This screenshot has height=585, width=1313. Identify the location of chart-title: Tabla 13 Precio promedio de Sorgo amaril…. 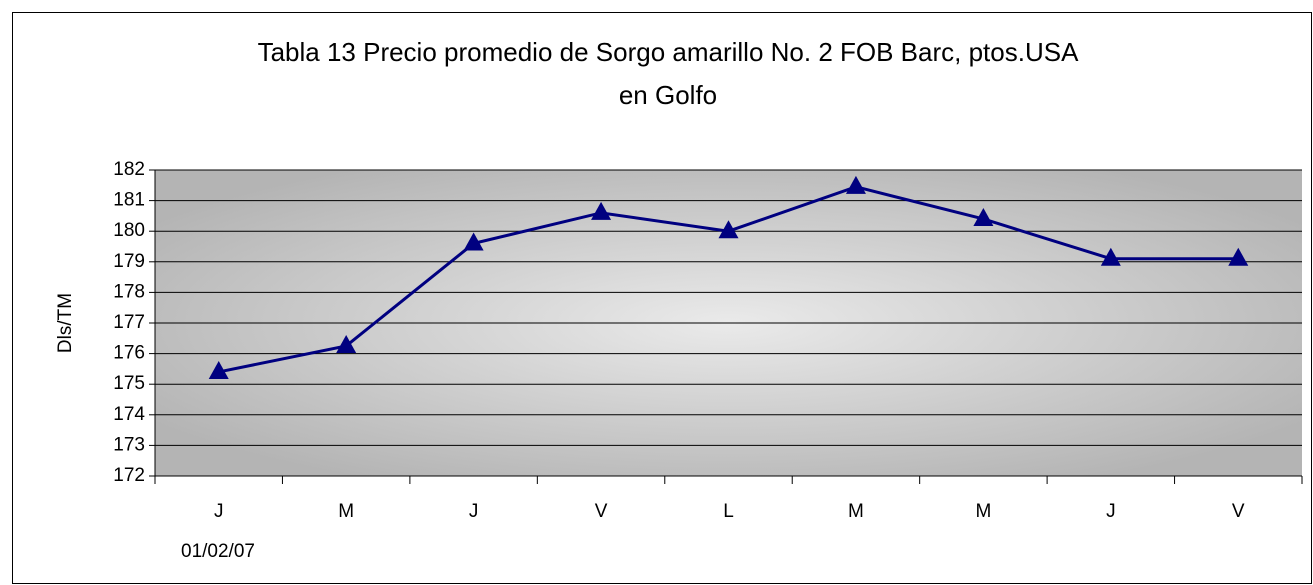
(668, 52).